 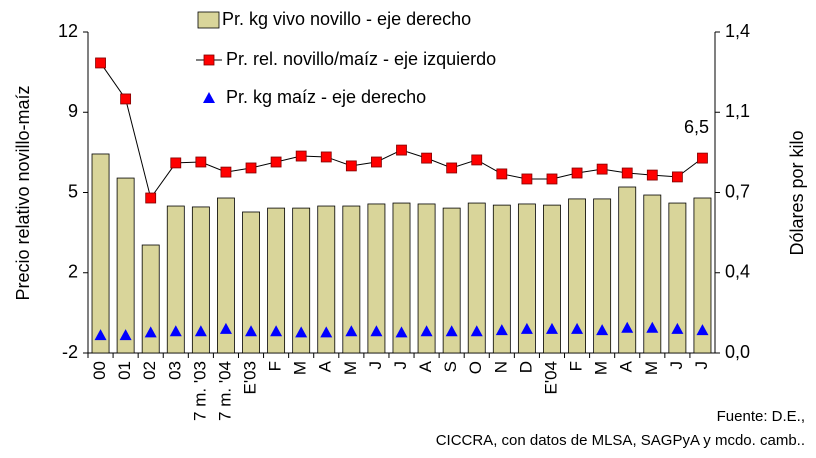 I want to click on x-tick-label: 01, so click(x=124, y=370).